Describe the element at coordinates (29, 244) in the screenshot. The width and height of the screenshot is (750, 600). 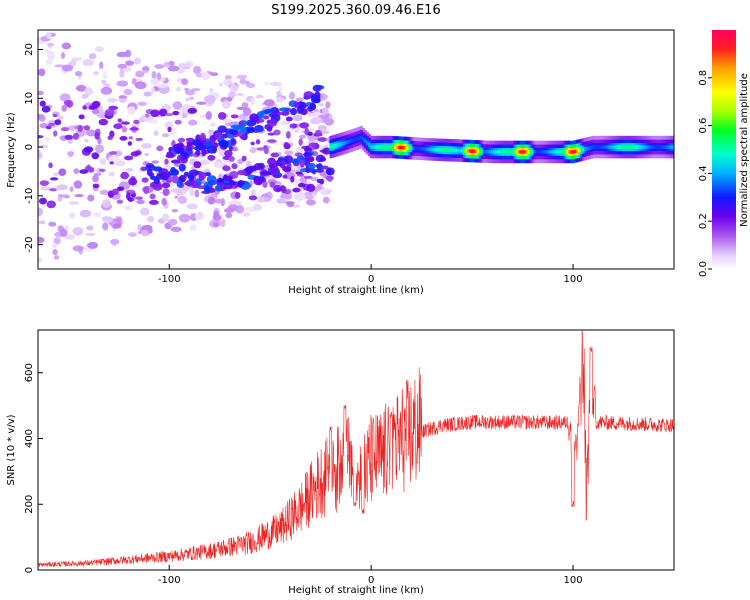
I see `y-tick-label: -20` at that location.